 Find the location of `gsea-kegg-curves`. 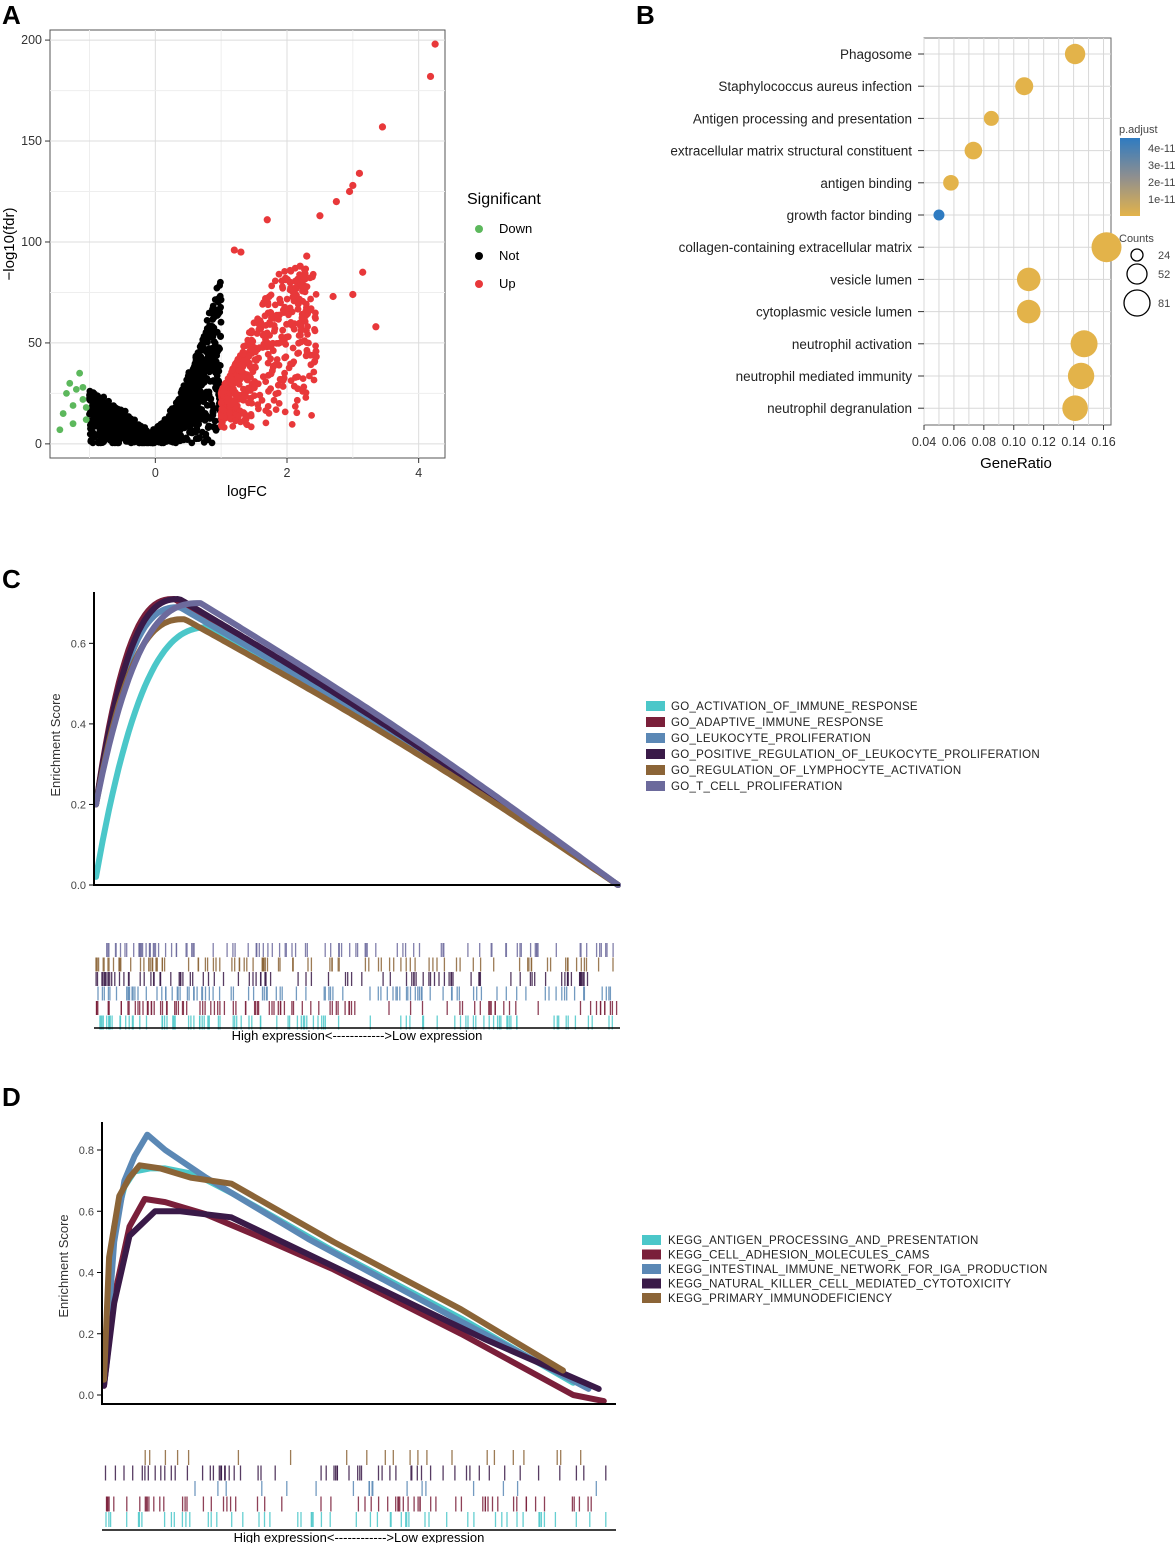

gsea-kegg-curves is located at coordinates (354, 1268).